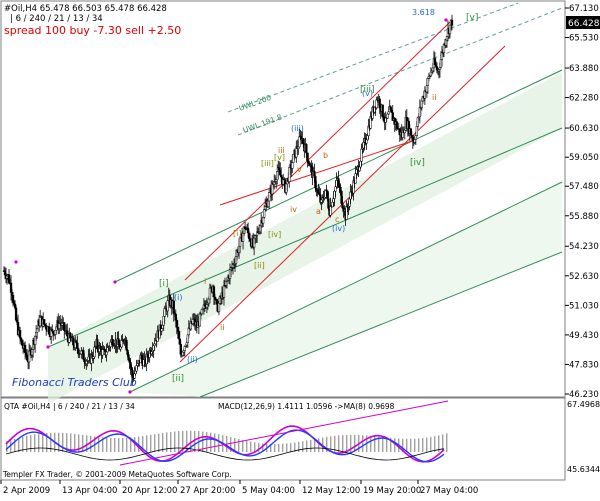 This screenshot has width=600, height=501. Describe the element at coordinates (16, 262) in the screenshot. I see `pivot-marker` at that location.